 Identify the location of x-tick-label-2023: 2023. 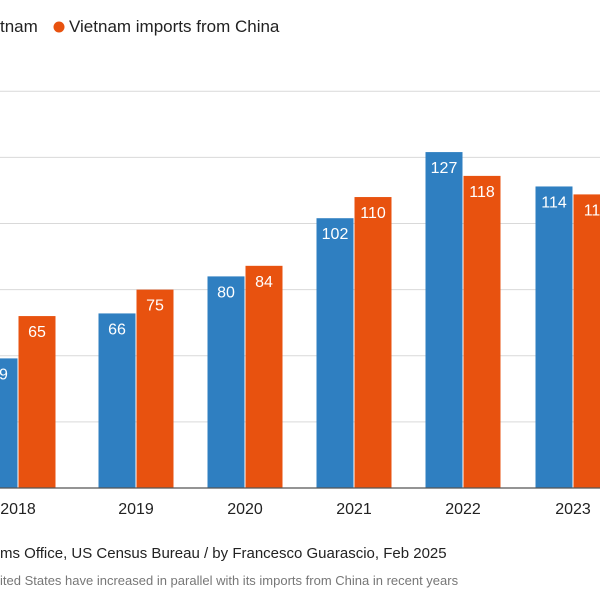
(573, 509).